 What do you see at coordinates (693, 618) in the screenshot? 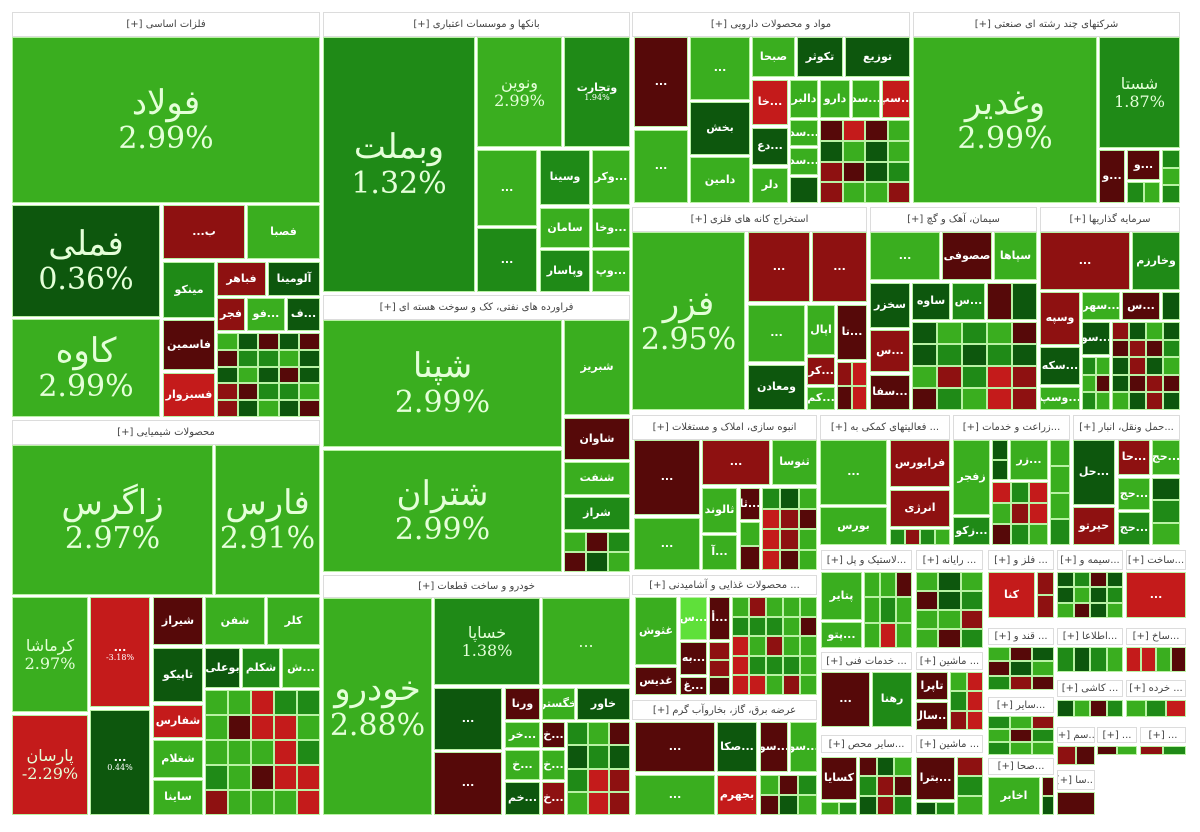
I see `stock-tile: ...س` at bounding box center [693, 618].